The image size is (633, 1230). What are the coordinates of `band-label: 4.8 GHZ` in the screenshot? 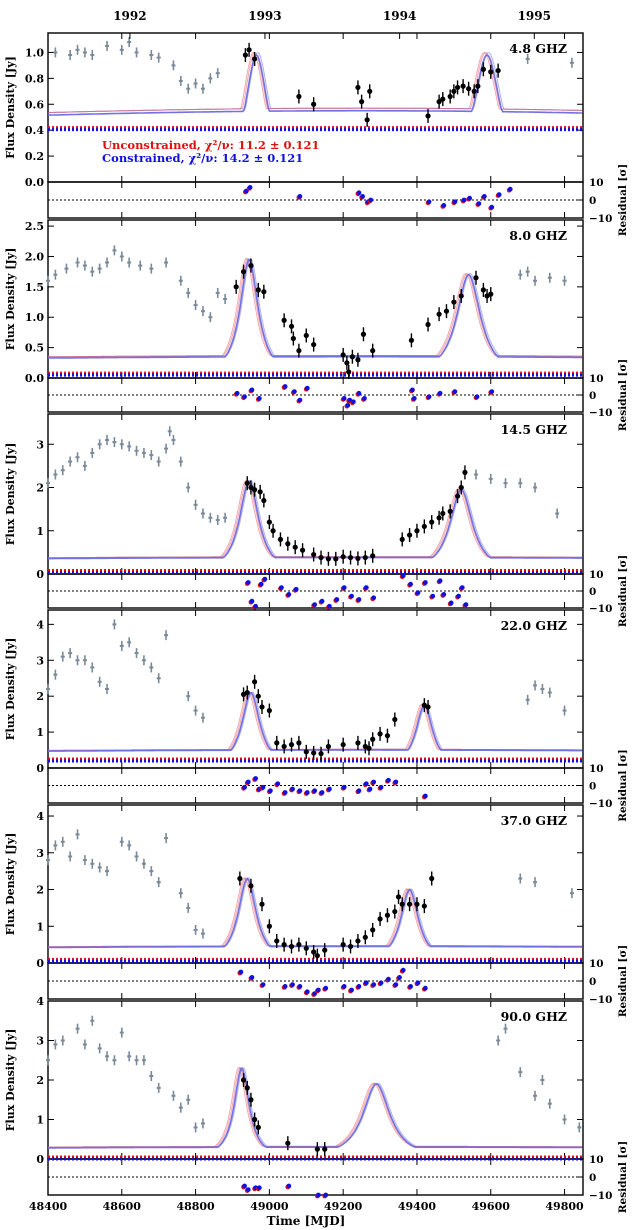 It's located at (538, 48).